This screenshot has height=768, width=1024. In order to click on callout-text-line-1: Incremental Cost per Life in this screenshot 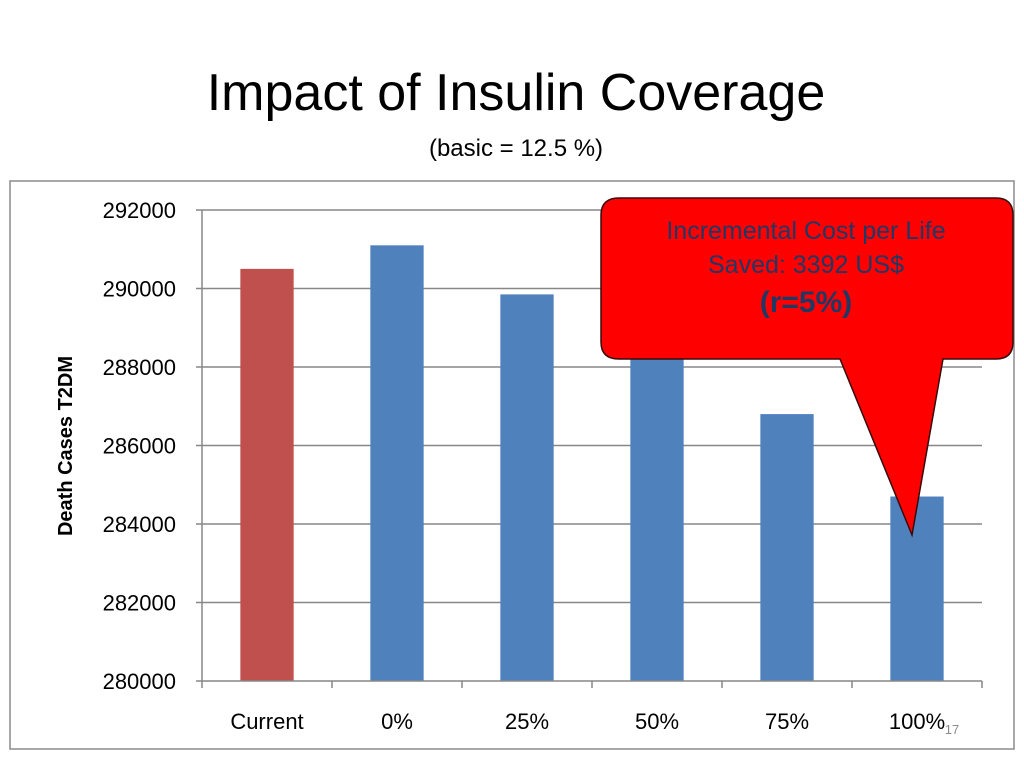, I will do `click(805, 231)`.